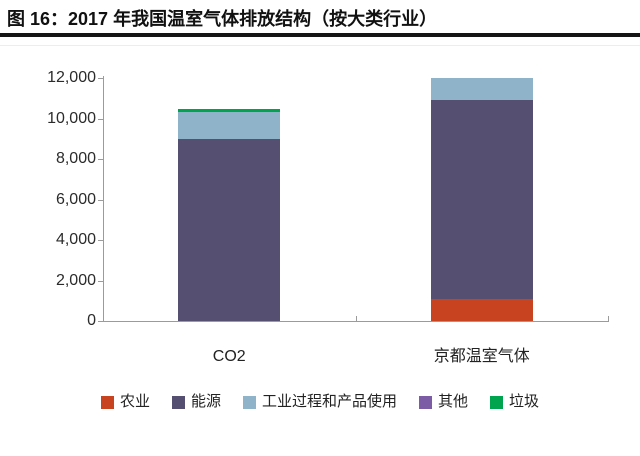 The image size is (640, 456). I want to click on title-sub-rule, so click(320, 45).